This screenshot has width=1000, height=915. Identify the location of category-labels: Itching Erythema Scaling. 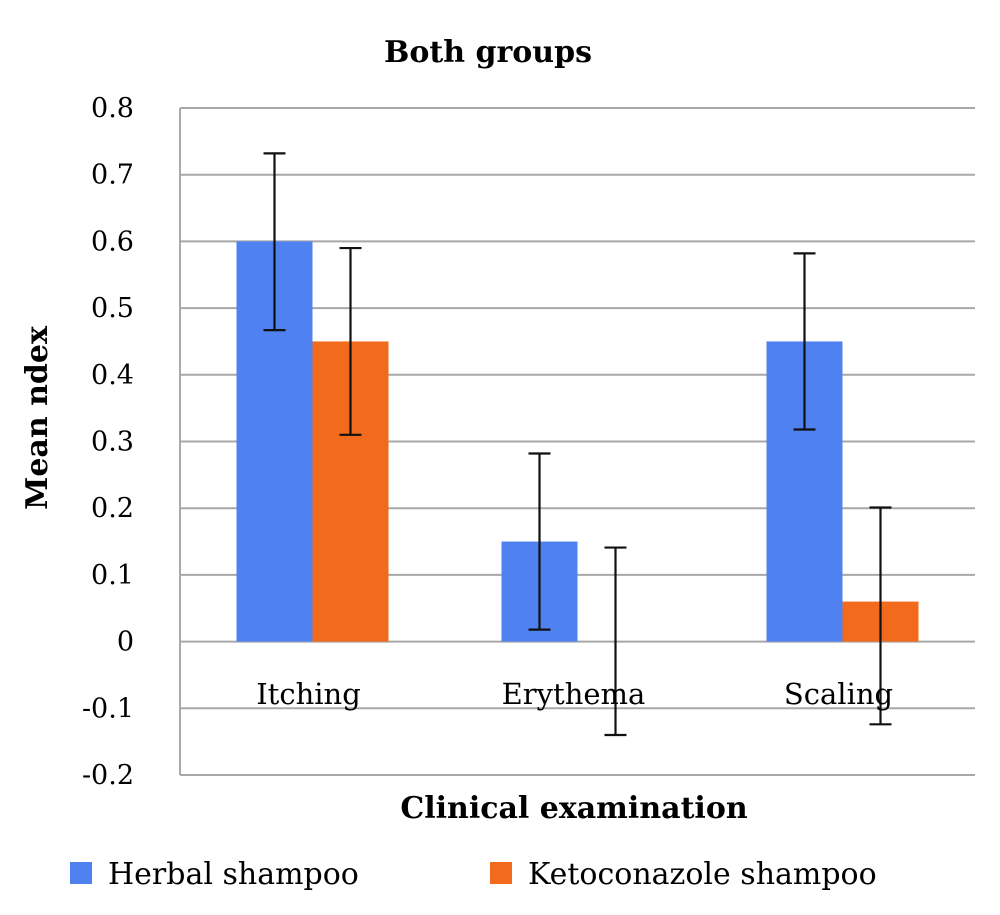
(574, 694).